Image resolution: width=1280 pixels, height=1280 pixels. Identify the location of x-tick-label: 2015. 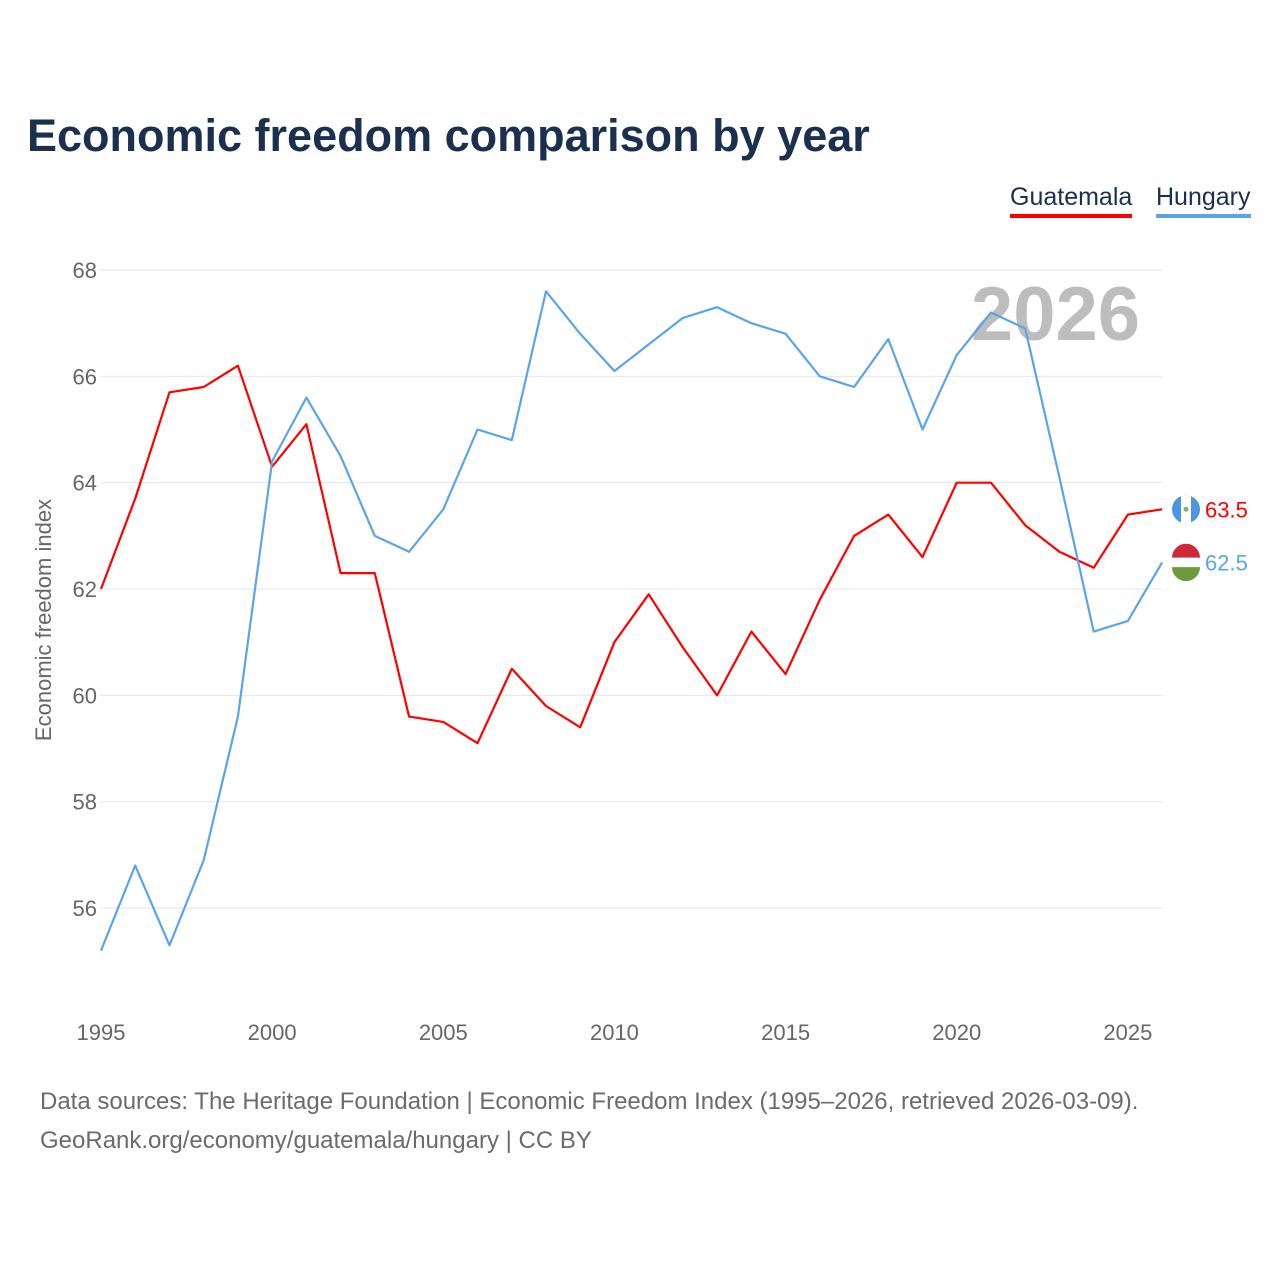
(785, 1032).